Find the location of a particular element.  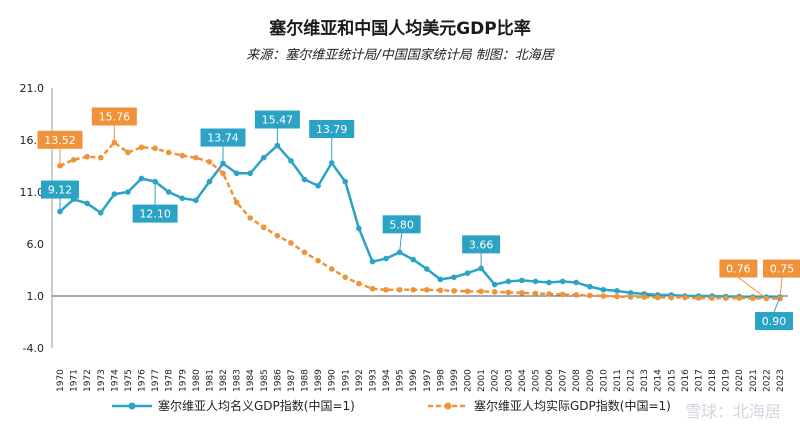

chart-subtitle: 来源：塞尔维亚统计局/中国国家统计局 制图：北海居 is located at coordinates (400, 55).